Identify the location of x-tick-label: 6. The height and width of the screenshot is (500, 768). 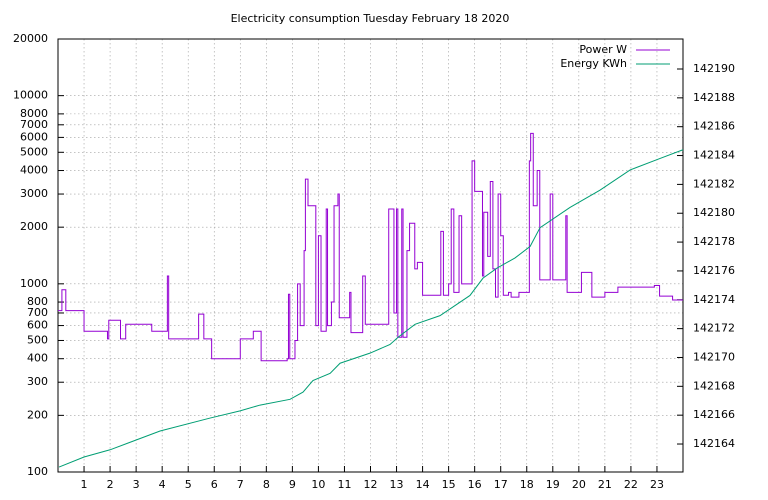
(214, 484).